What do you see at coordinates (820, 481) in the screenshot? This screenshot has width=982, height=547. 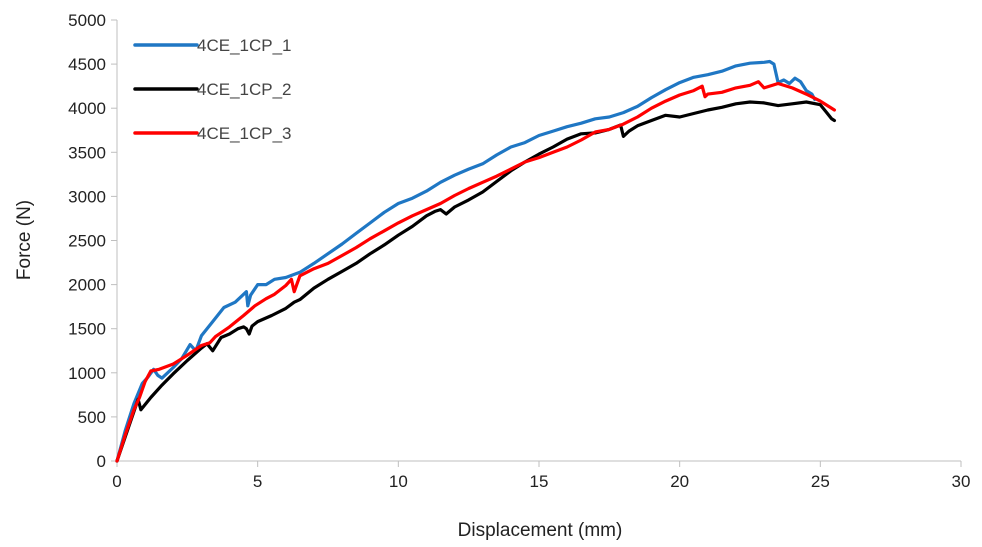 I see `x-tick-label: 25` at bounding box center [820, 481].